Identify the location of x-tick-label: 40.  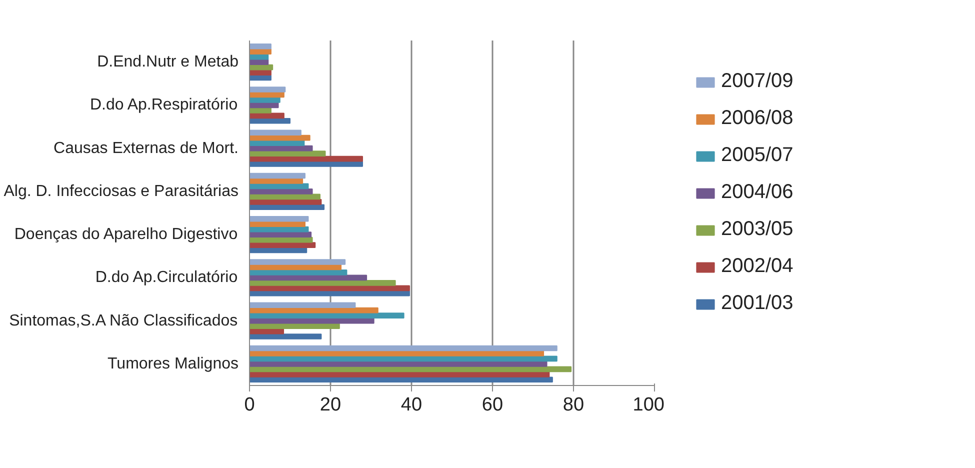
(411, 405).